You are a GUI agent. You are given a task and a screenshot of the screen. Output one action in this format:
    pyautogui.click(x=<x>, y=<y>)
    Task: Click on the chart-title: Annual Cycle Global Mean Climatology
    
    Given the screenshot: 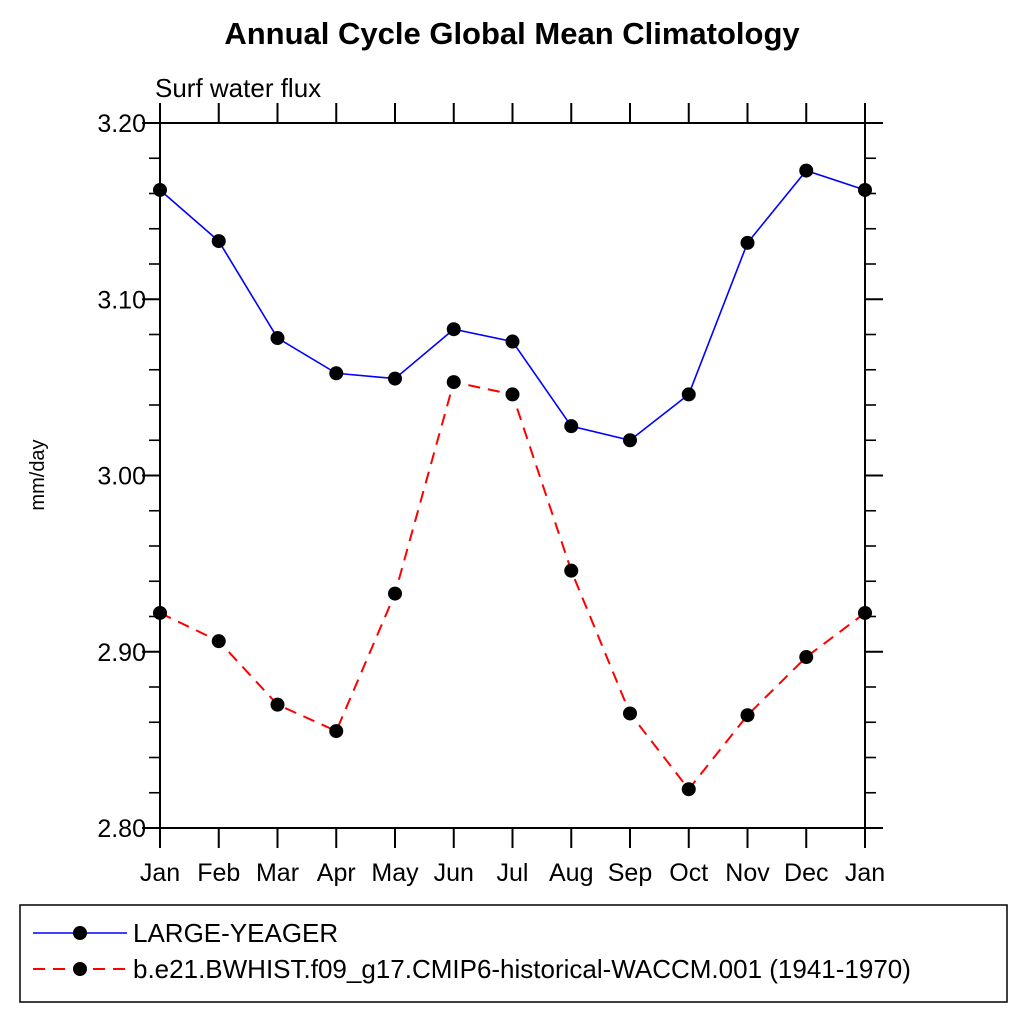 What is the action you would take?
    pyautogui.click(x=512, y=33)
    